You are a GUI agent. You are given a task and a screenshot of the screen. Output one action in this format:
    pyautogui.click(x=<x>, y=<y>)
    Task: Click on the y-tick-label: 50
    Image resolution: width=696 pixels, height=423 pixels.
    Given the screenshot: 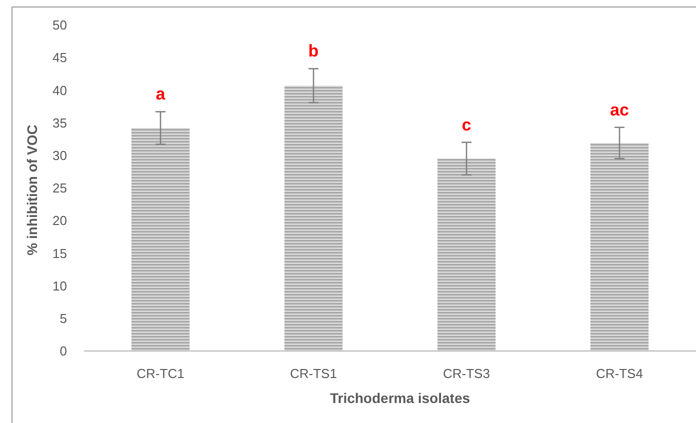 What is the action you would take?
    pyautogui.click(x=59, y=25)
    